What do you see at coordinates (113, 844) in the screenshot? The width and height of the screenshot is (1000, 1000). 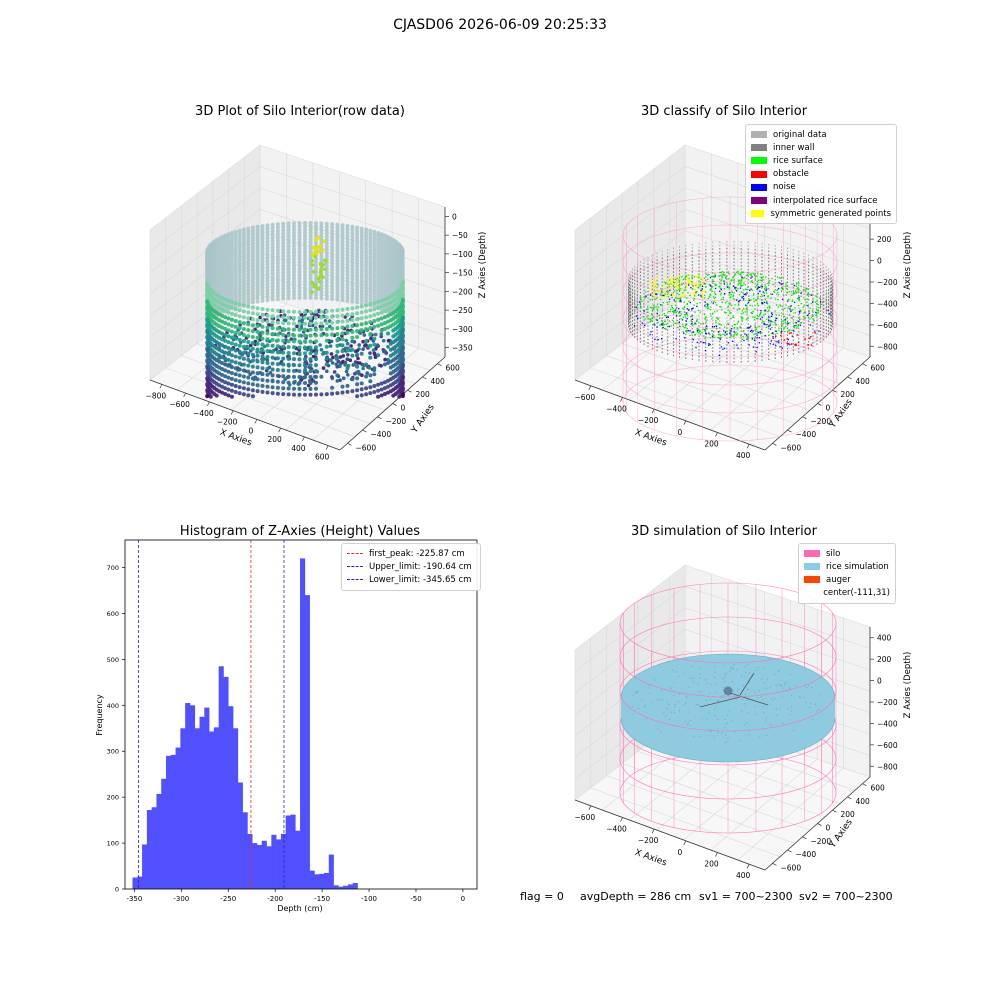 I see `hist-y-tick: 100` at bounding box center [113, 844].